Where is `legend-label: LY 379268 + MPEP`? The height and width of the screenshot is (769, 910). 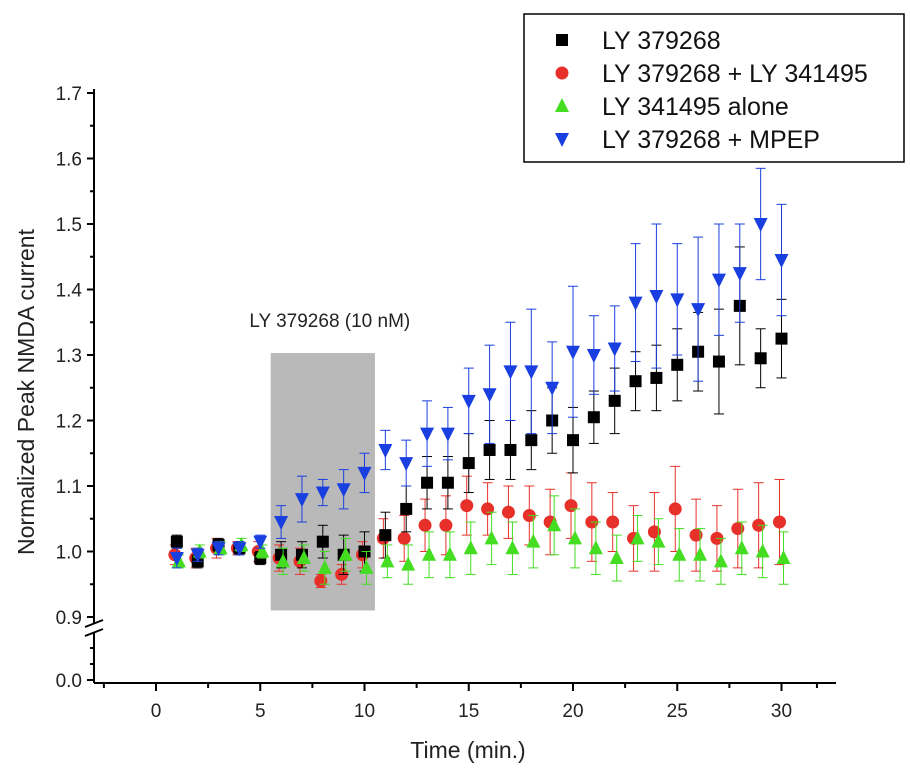
legend-label: LY 379268 + MPEP is located at coordinates (711, 140).